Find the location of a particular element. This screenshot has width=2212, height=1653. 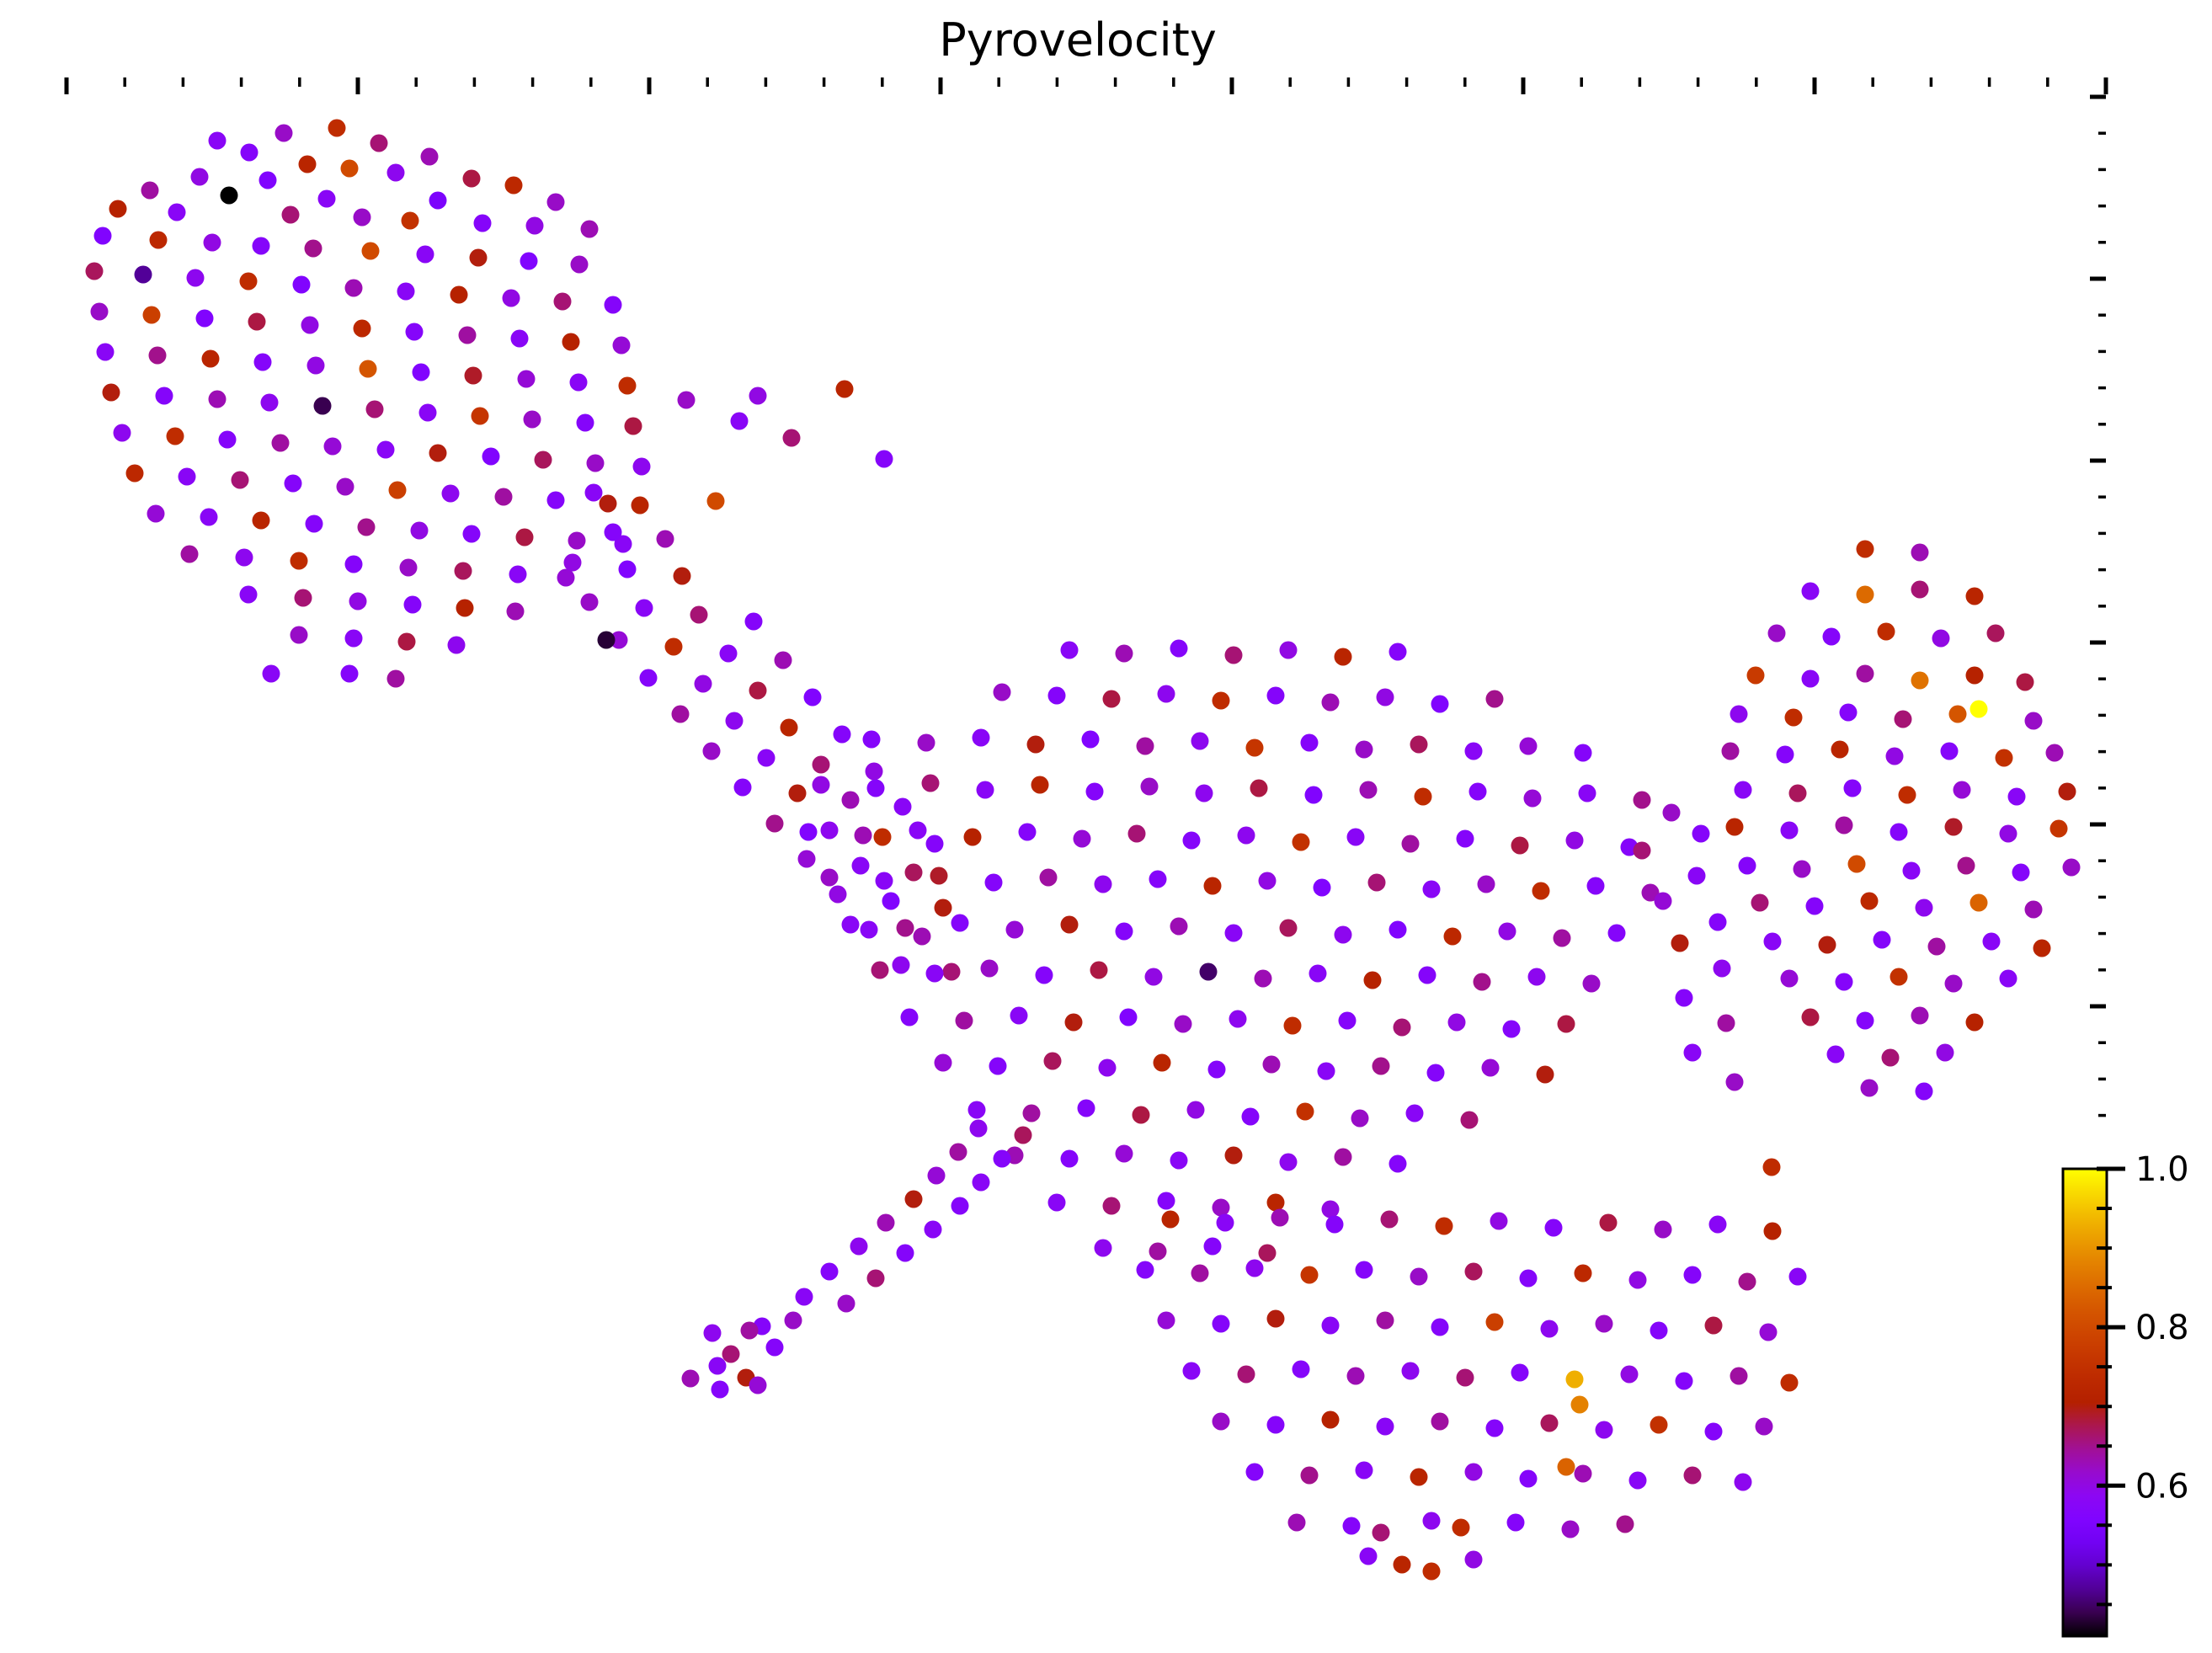

colorbar: 1.0 0.8 0.6 is located at coordinates (2125, 1394).